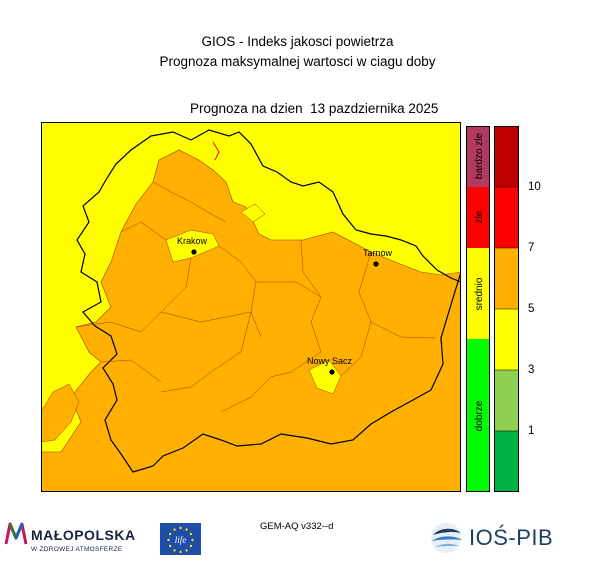  Describe the element at coordinates (511, 537) in the screenshot. I see `ios-pib-logo-text: IOŚ-PIB` at that location.